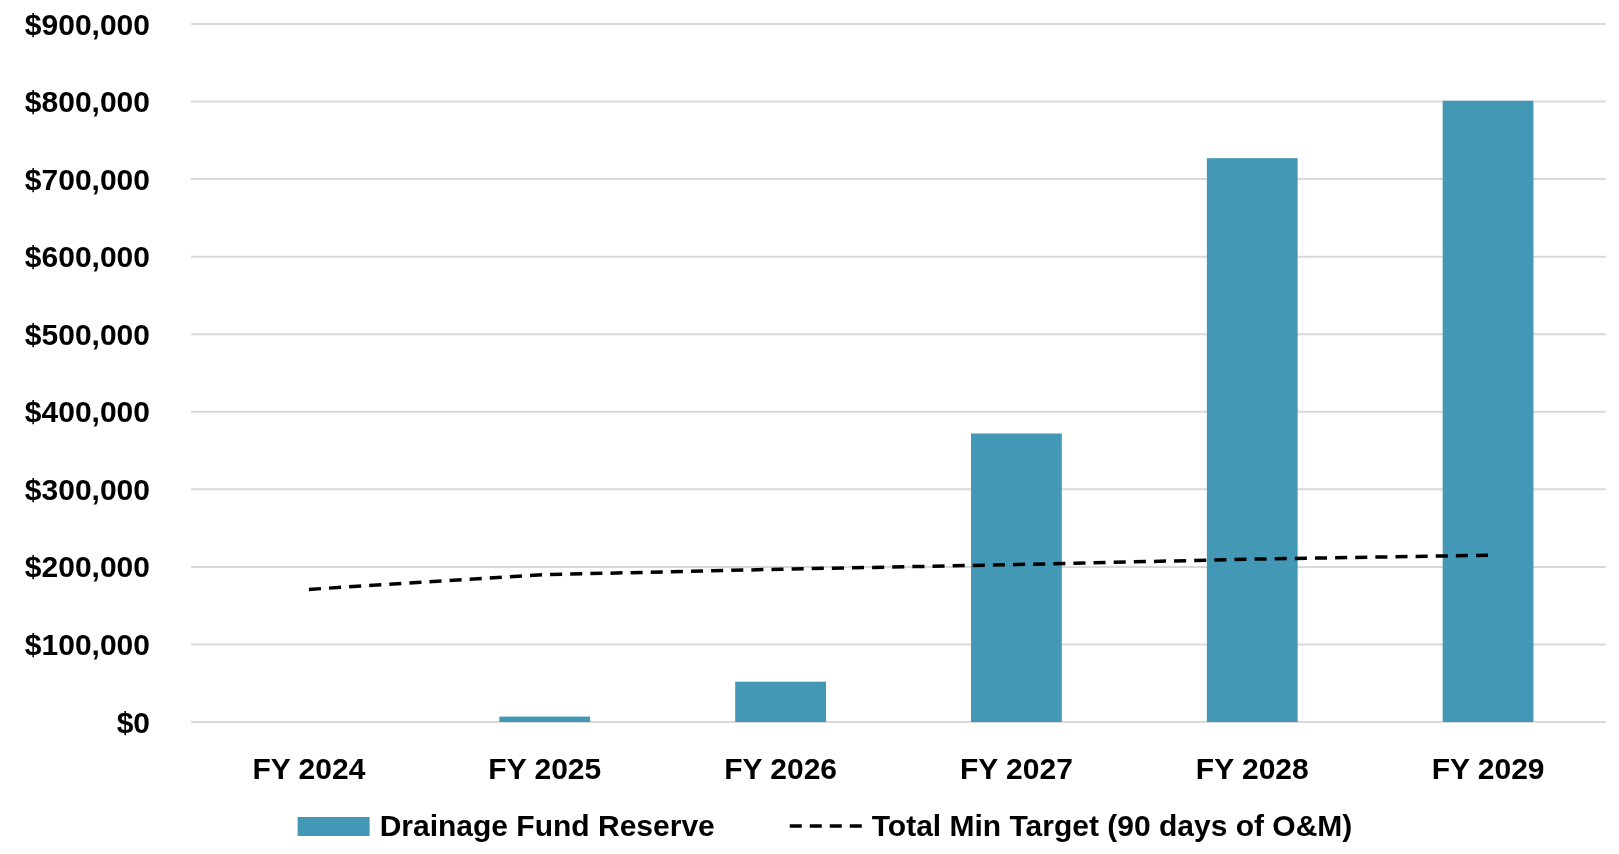 The image size is (1619, 854). I want to click on y-tick-label: $900,000, so click(87, 24).